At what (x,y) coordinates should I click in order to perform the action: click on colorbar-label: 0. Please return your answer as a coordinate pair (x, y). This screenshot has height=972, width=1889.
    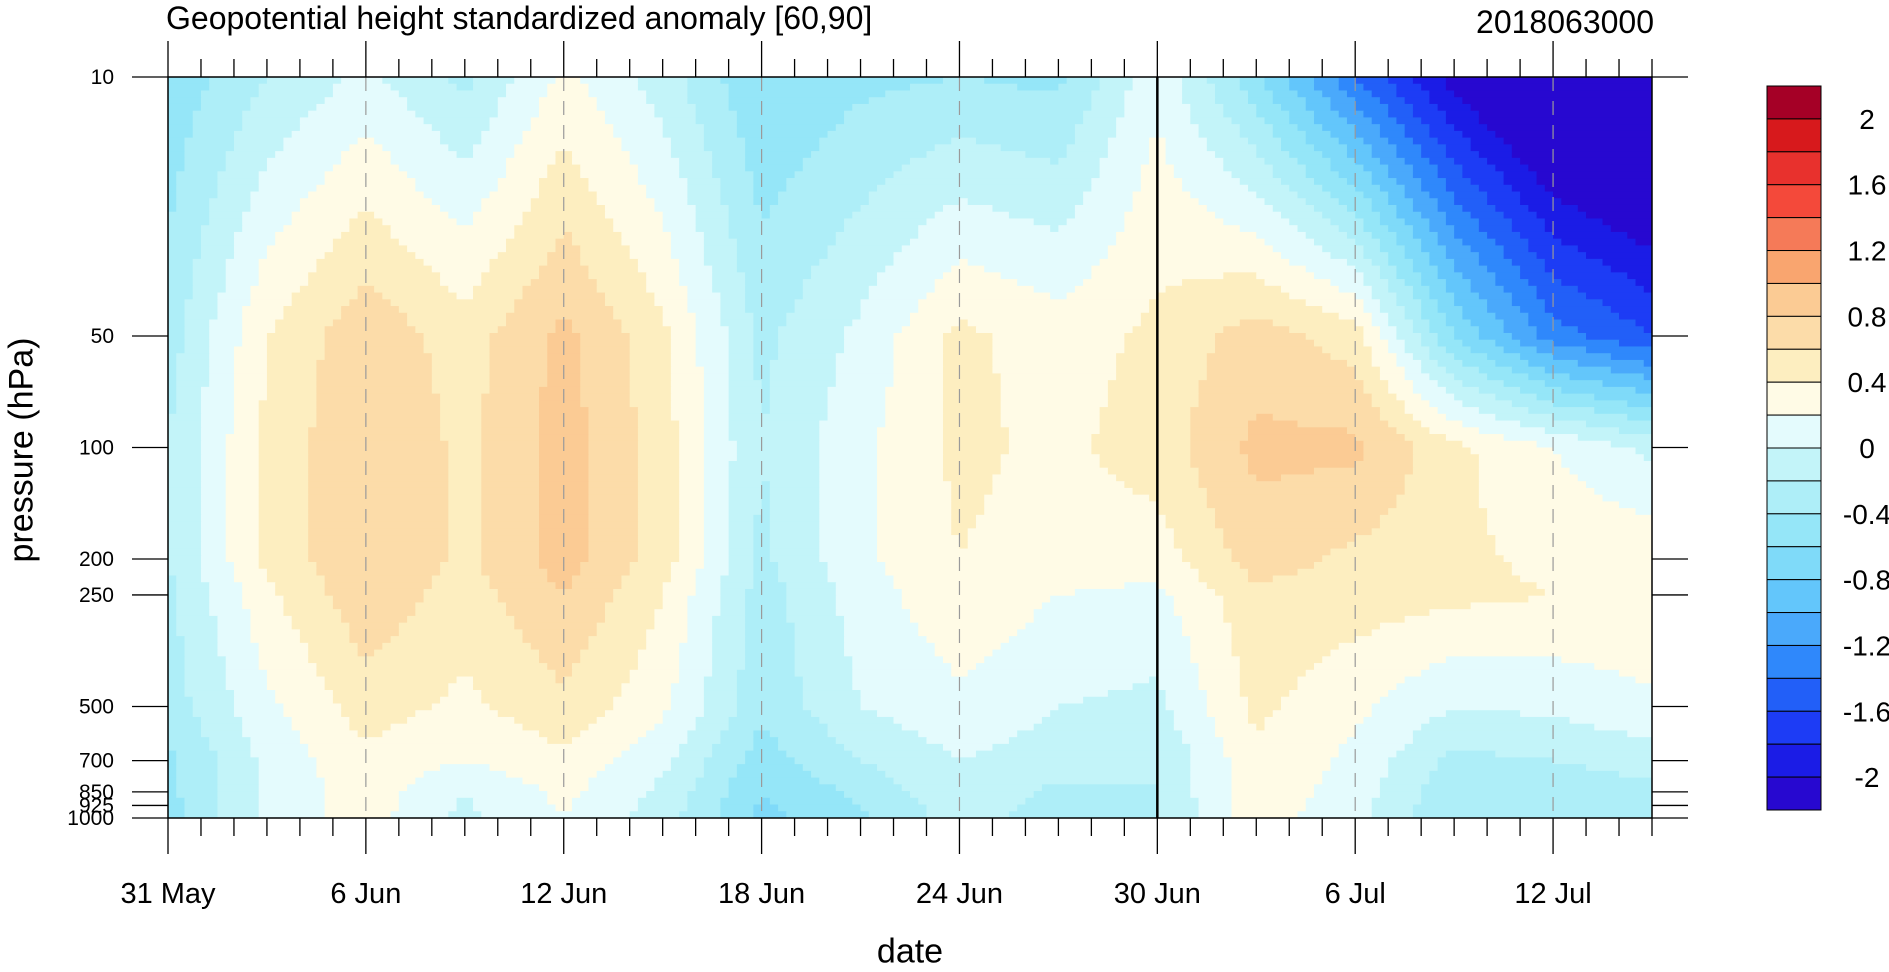
    Looking at the image, I should click on (1867, 448).